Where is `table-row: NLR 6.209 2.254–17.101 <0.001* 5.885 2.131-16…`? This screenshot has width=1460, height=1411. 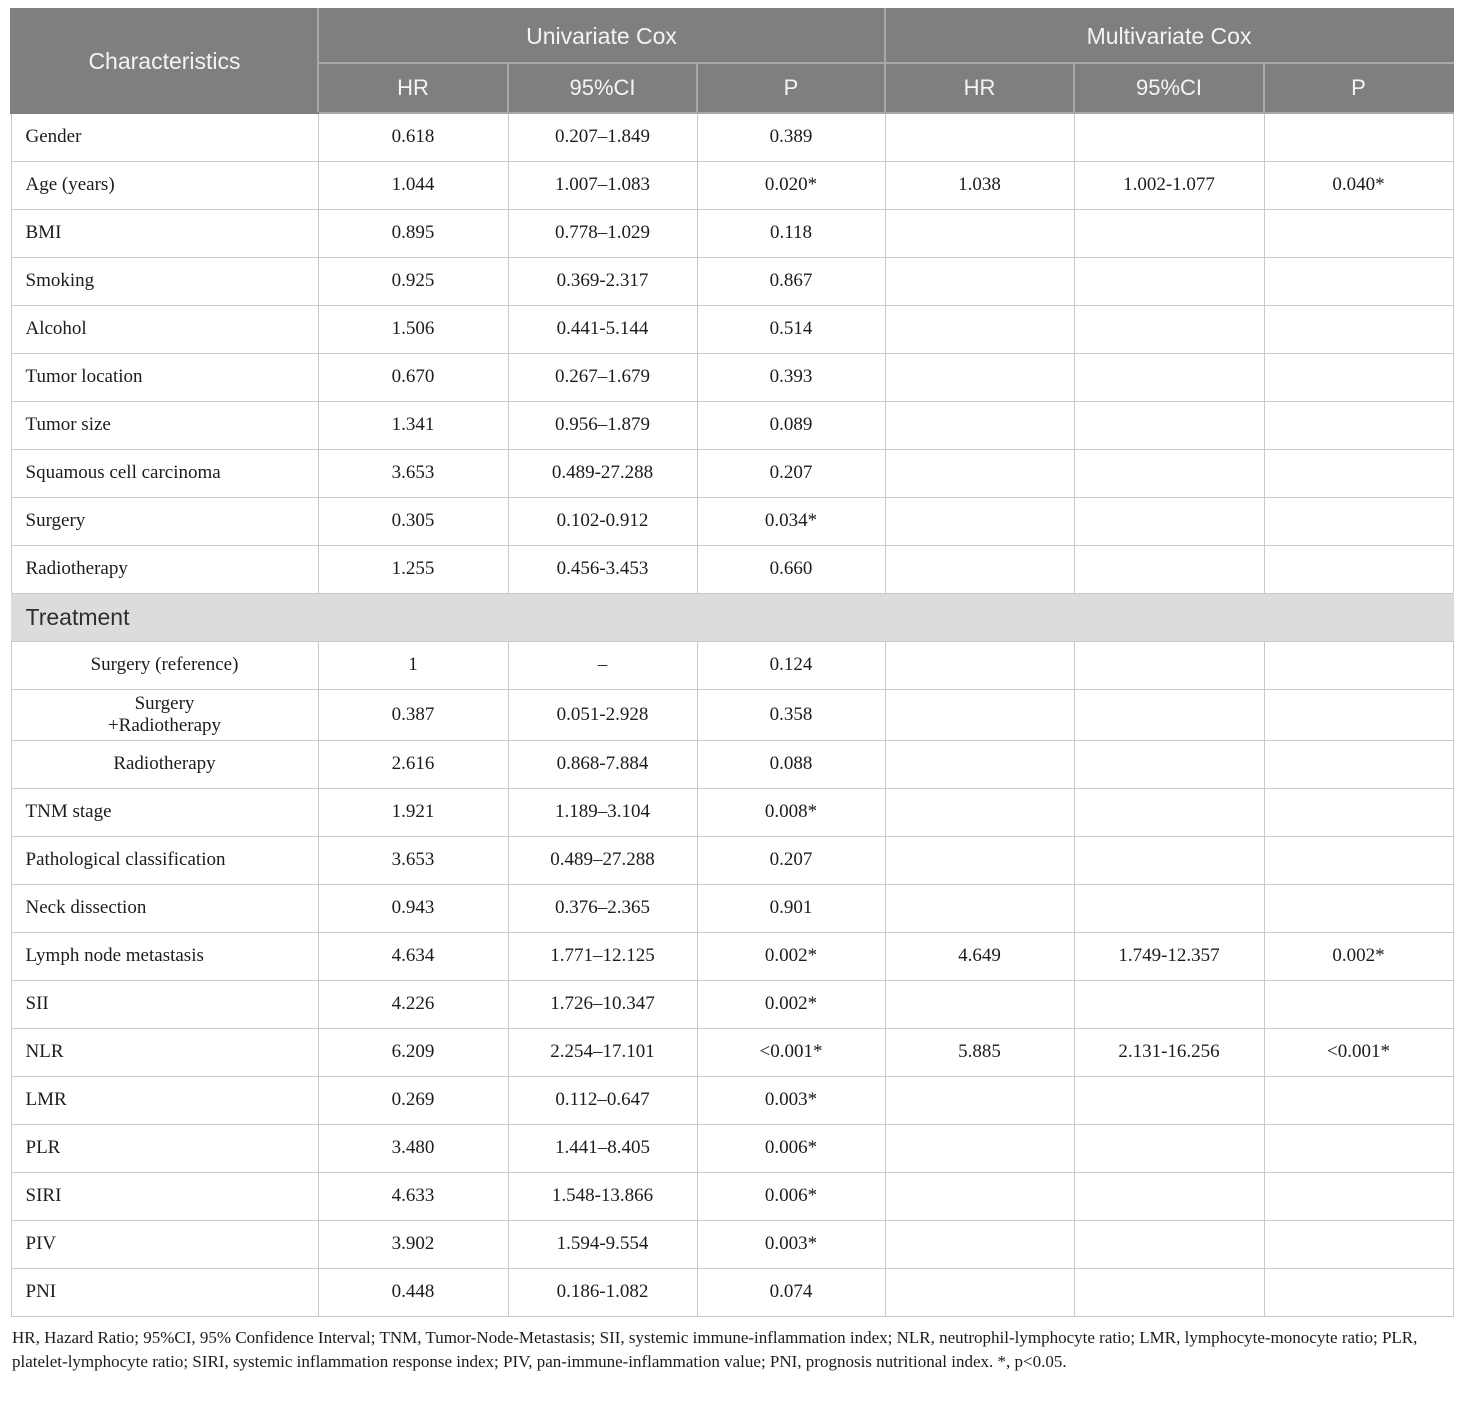 table-row: NLR 6.209 2.254–17.101 <0.001* 5.885 2.131-16… is located at coordinates (732, 1052).